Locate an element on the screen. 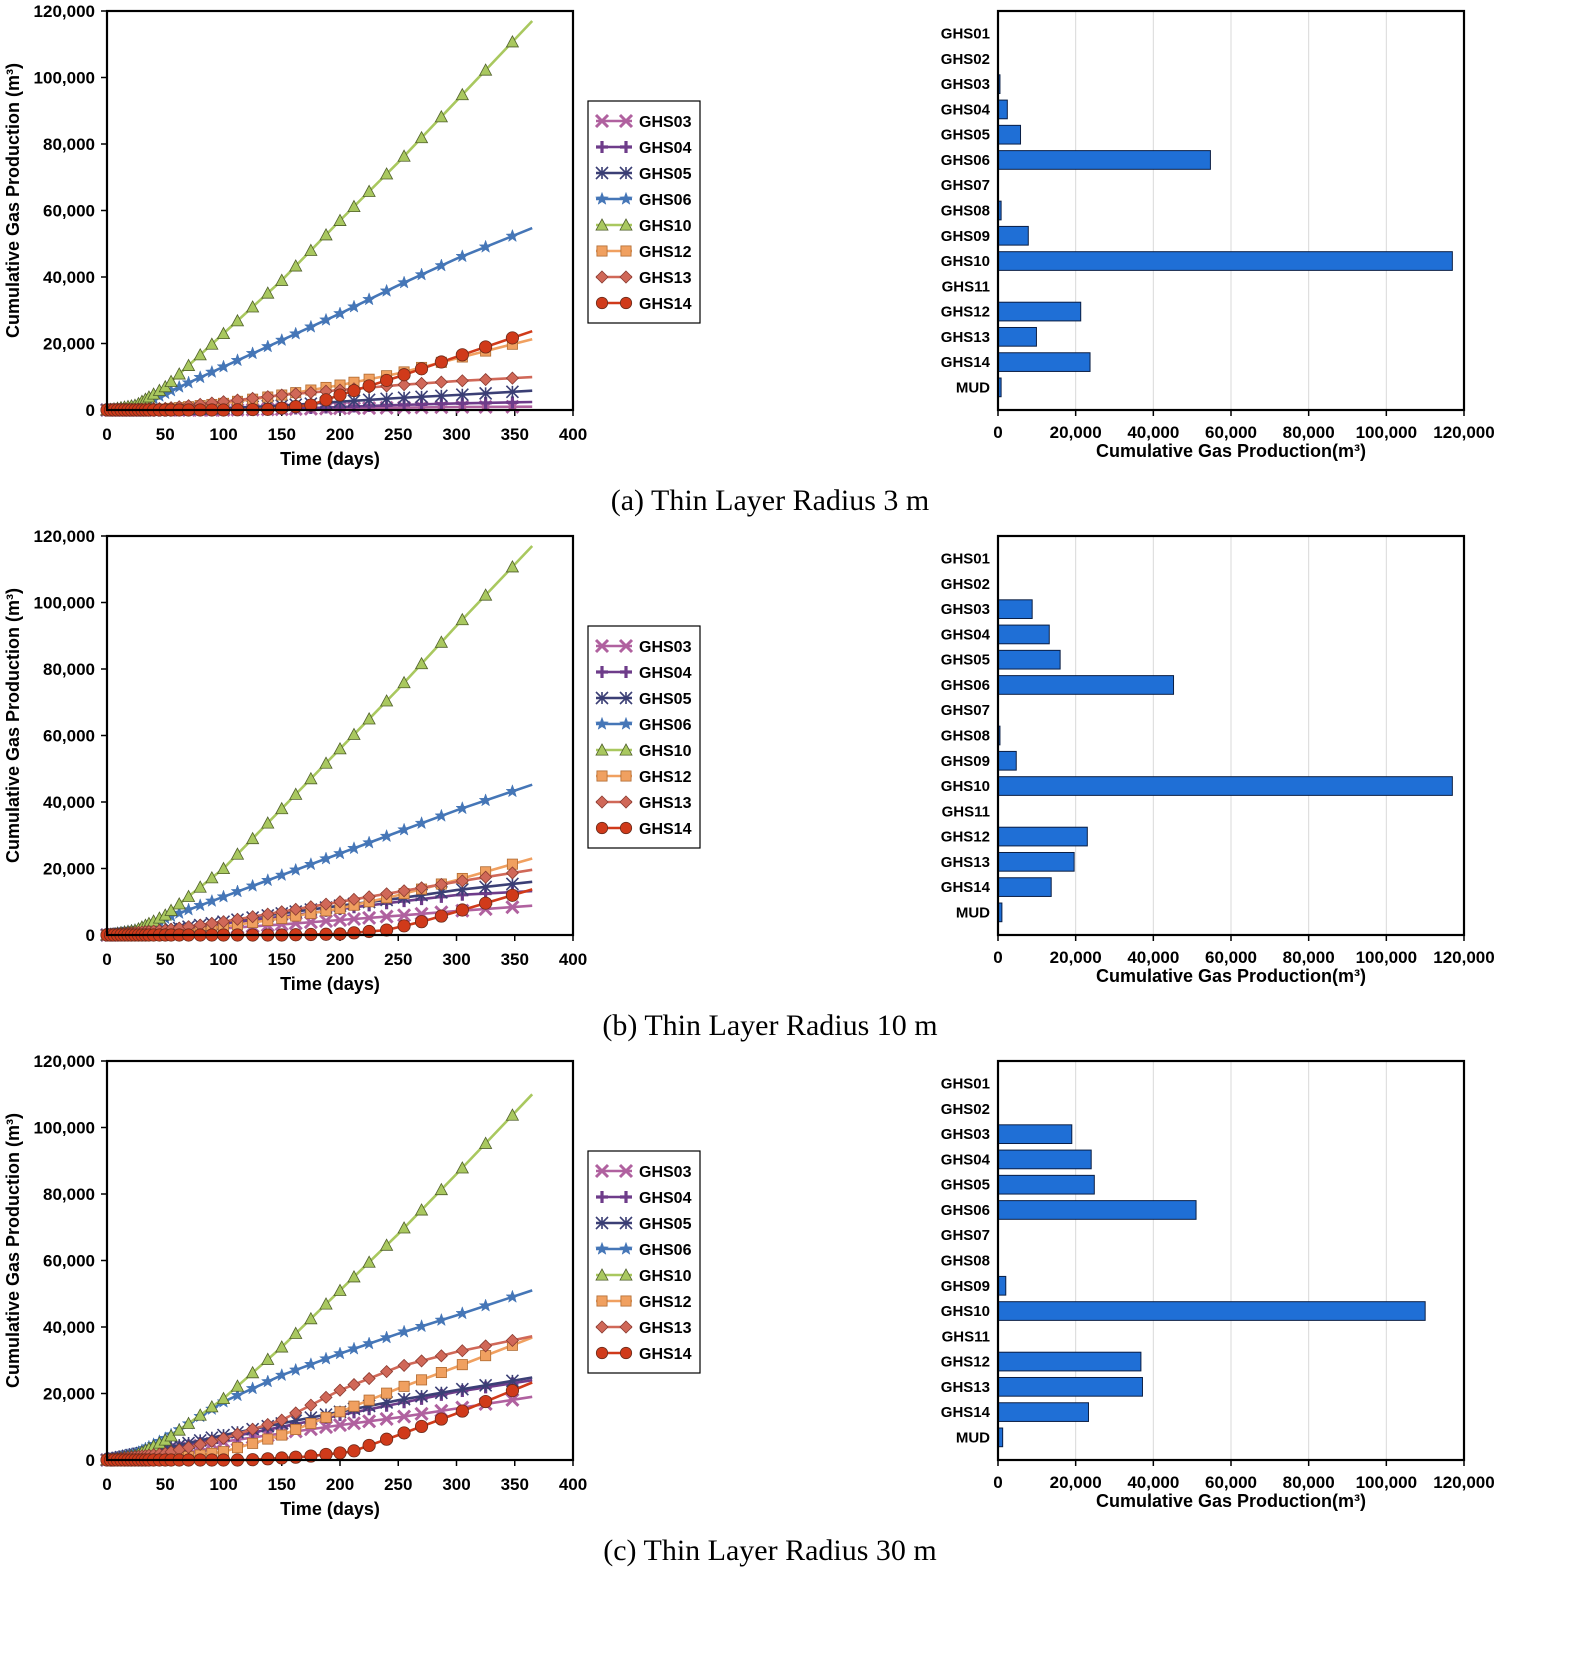  legend-entry: GHS12 is located at coordinates (644, 1302).